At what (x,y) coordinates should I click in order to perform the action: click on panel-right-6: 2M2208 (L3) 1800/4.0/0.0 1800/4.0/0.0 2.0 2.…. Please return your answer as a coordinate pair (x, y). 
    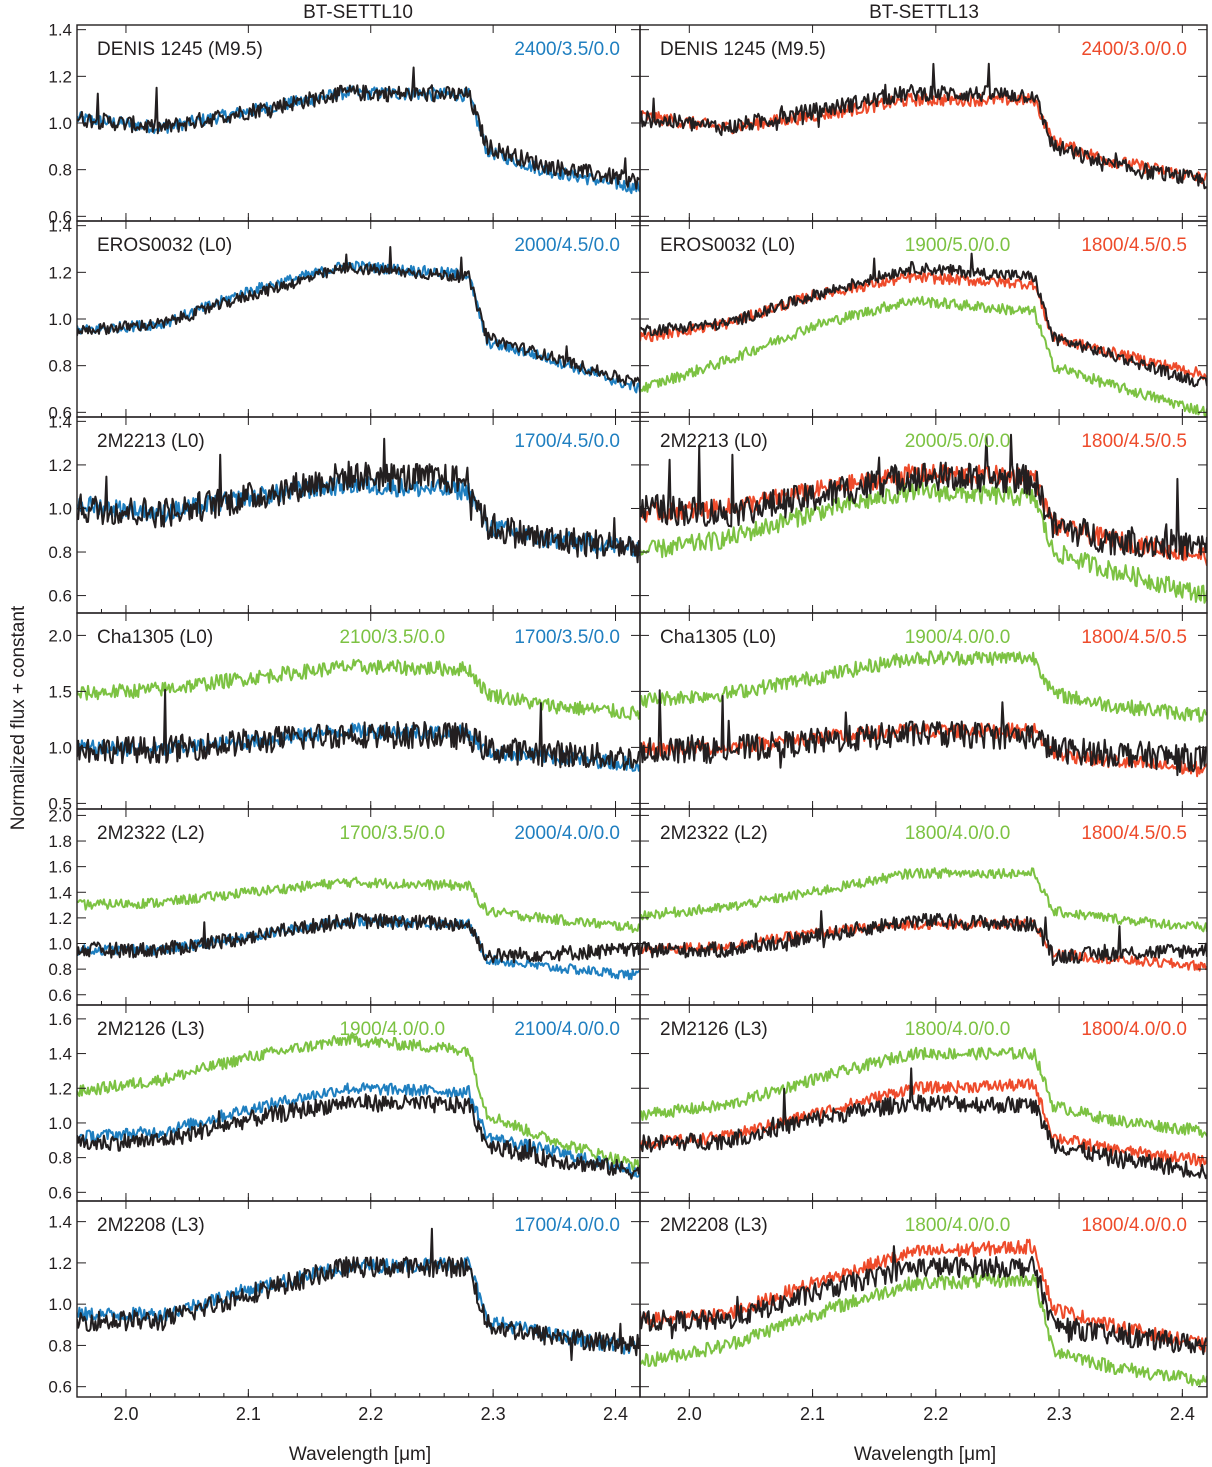
    Looking at the image, I should click on (923, 1312).